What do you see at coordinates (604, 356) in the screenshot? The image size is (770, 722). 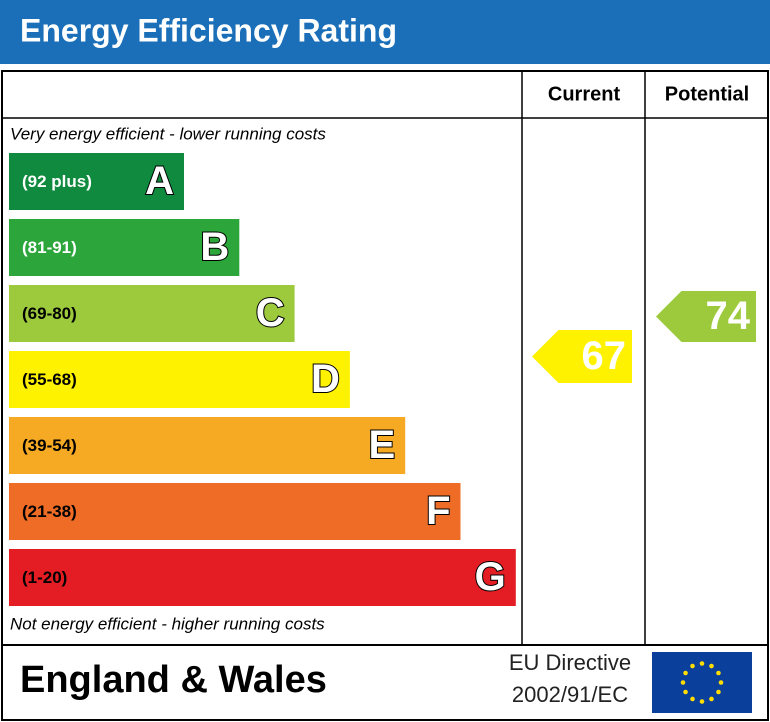 I see `rating-value: 67` at bounding box center [604, 356].